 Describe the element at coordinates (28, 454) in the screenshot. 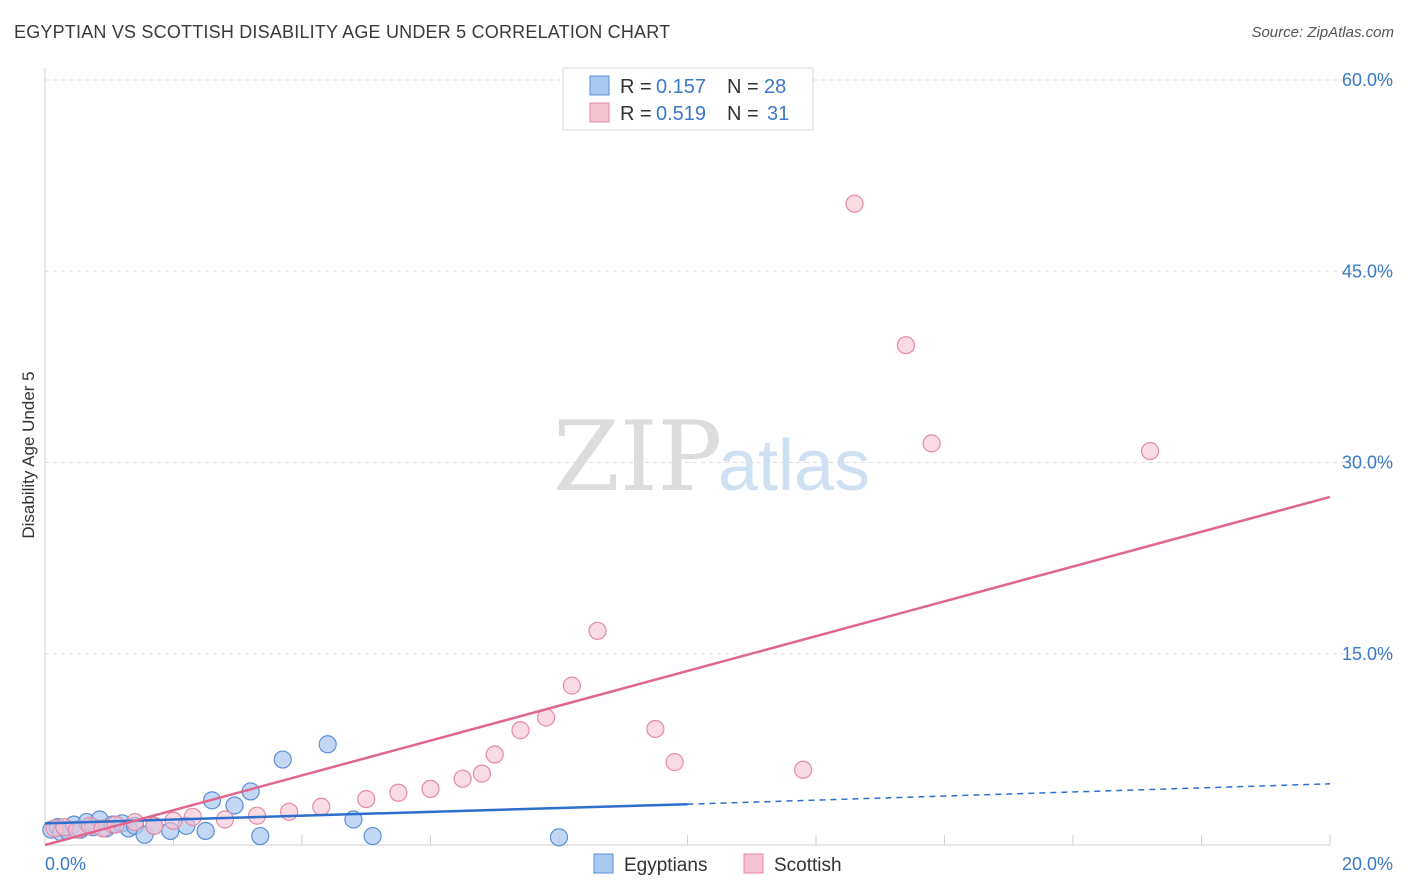

I see `y-axis-label: Disability Age Under 5` at that location.